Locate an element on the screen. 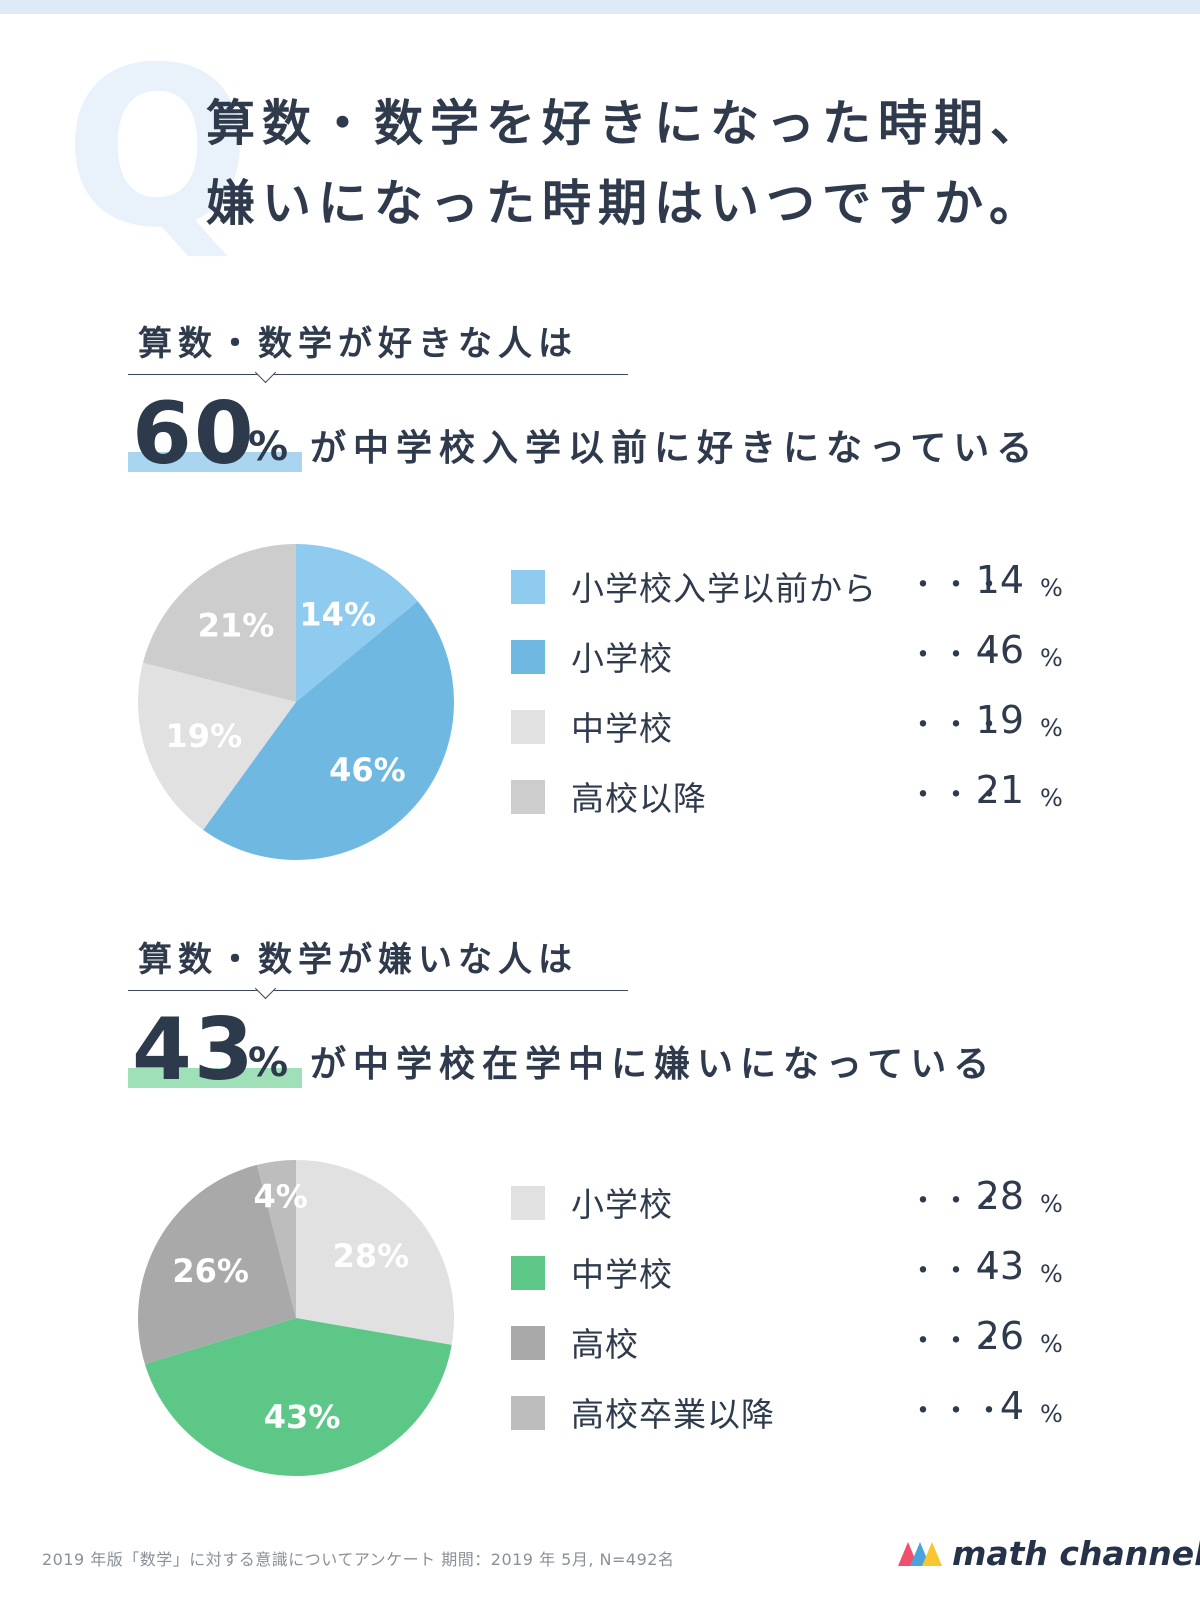 This screenshot has width=1200, height=1610. legend-item: 中学校 ・・・ 43% is located at coordinates (600, 1270).